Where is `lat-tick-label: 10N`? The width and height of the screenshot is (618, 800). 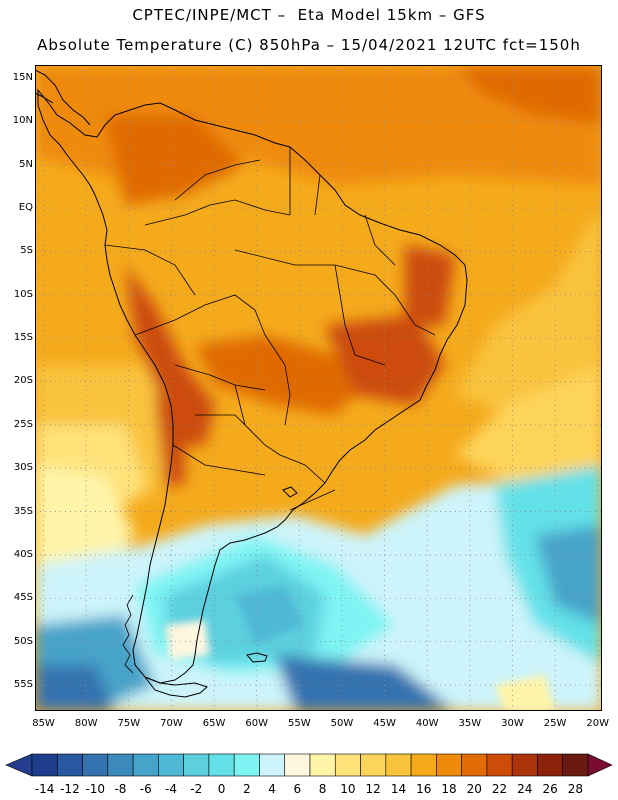 lat-tick-label: 10N is located at coordinates (22, 121).